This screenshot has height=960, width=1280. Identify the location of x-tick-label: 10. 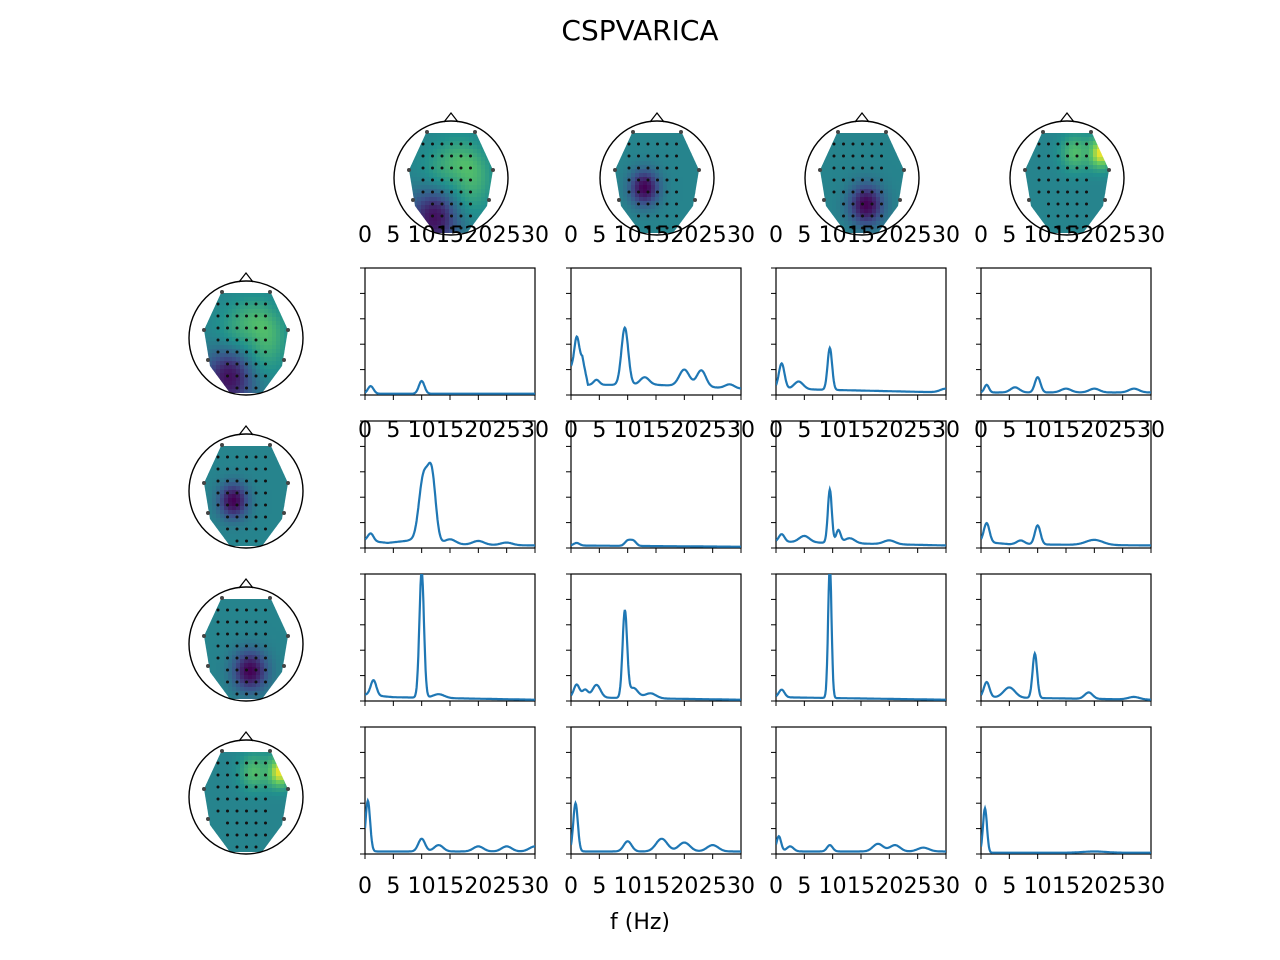
(628, 430).